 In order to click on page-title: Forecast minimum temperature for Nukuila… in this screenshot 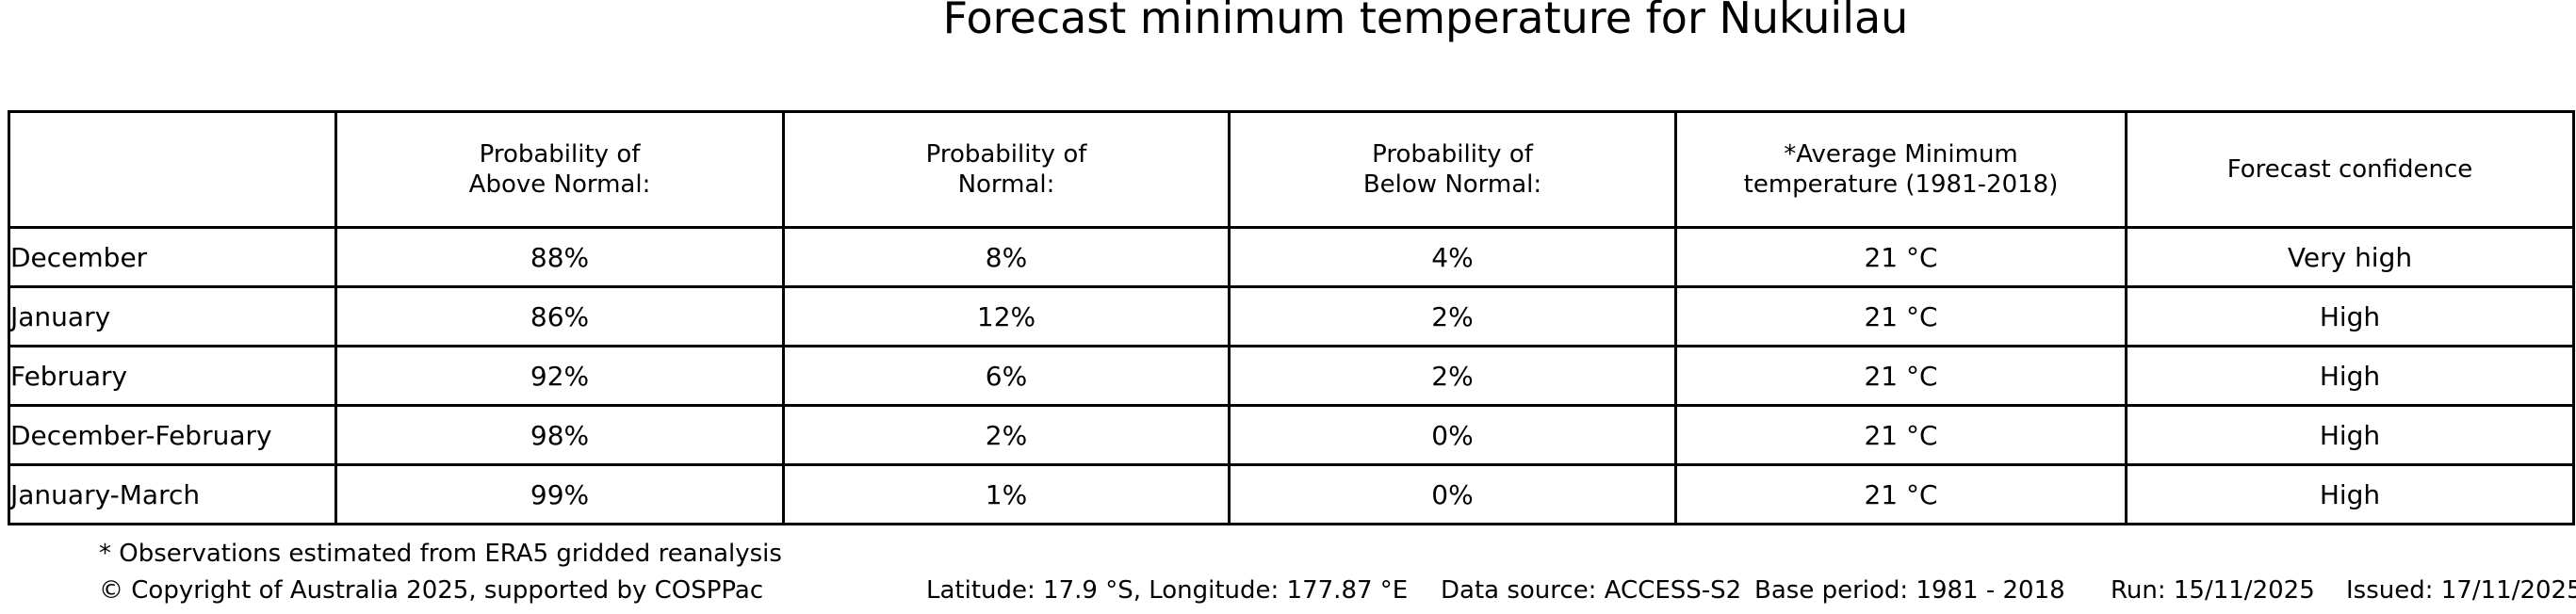, I will do `click(1425, 21)`.